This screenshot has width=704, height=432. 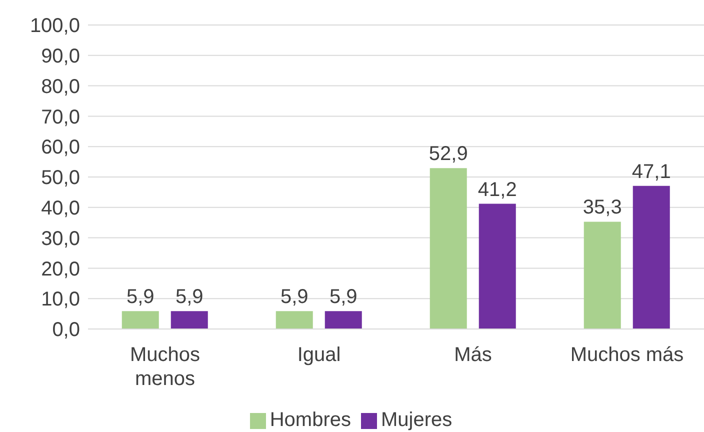 What do you see at coordinates (627, 355) in the screenshot?
I see `x-tick-label: Muchos más` at bounding box center [627, 355].